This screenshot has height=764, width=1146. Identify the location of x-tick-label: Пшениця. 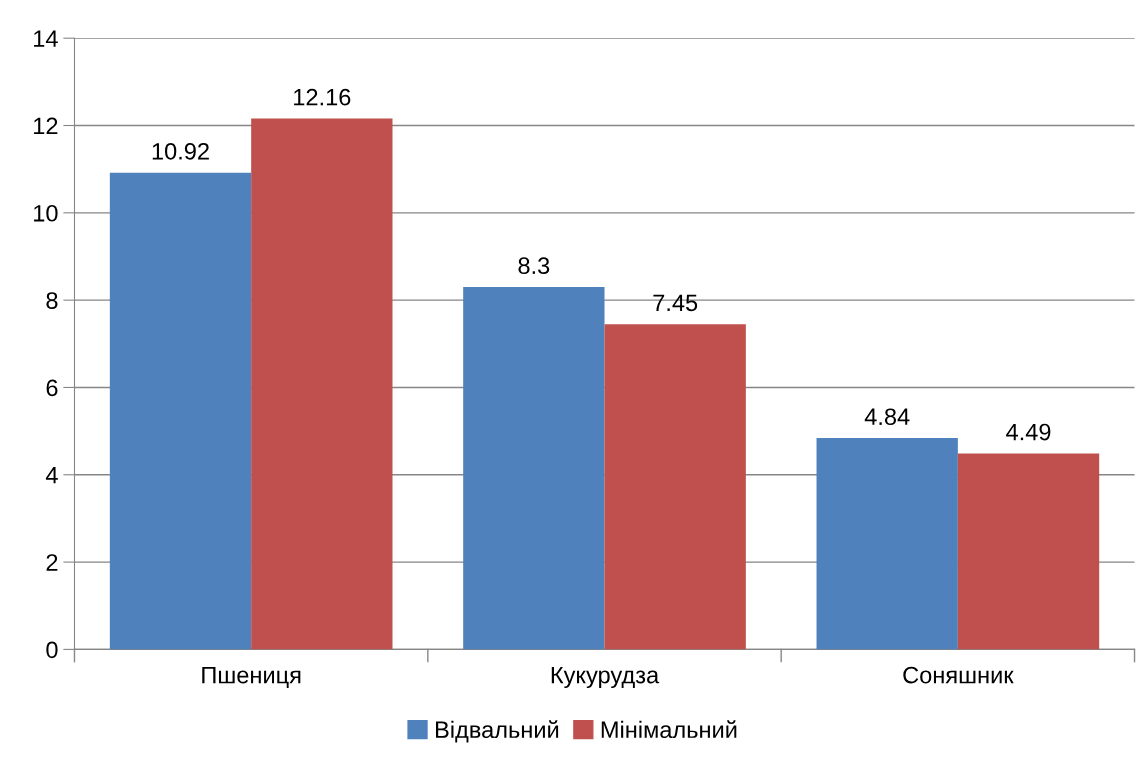
(251, 677).